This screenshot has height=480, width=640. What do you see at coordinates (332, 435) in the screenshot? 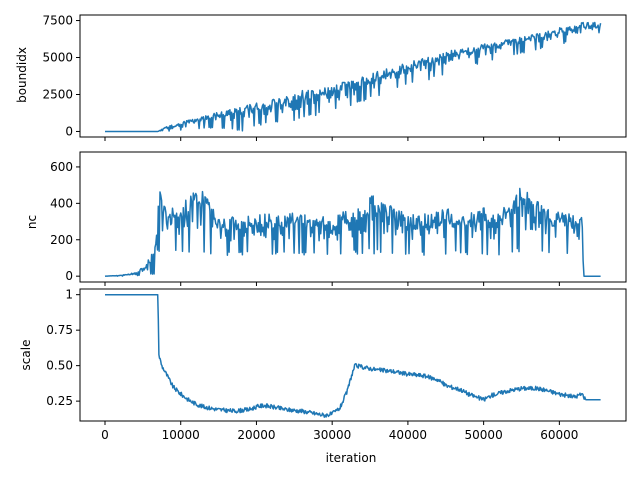
I see `x-tick-label: 30000` at bounding box center [332, 435].